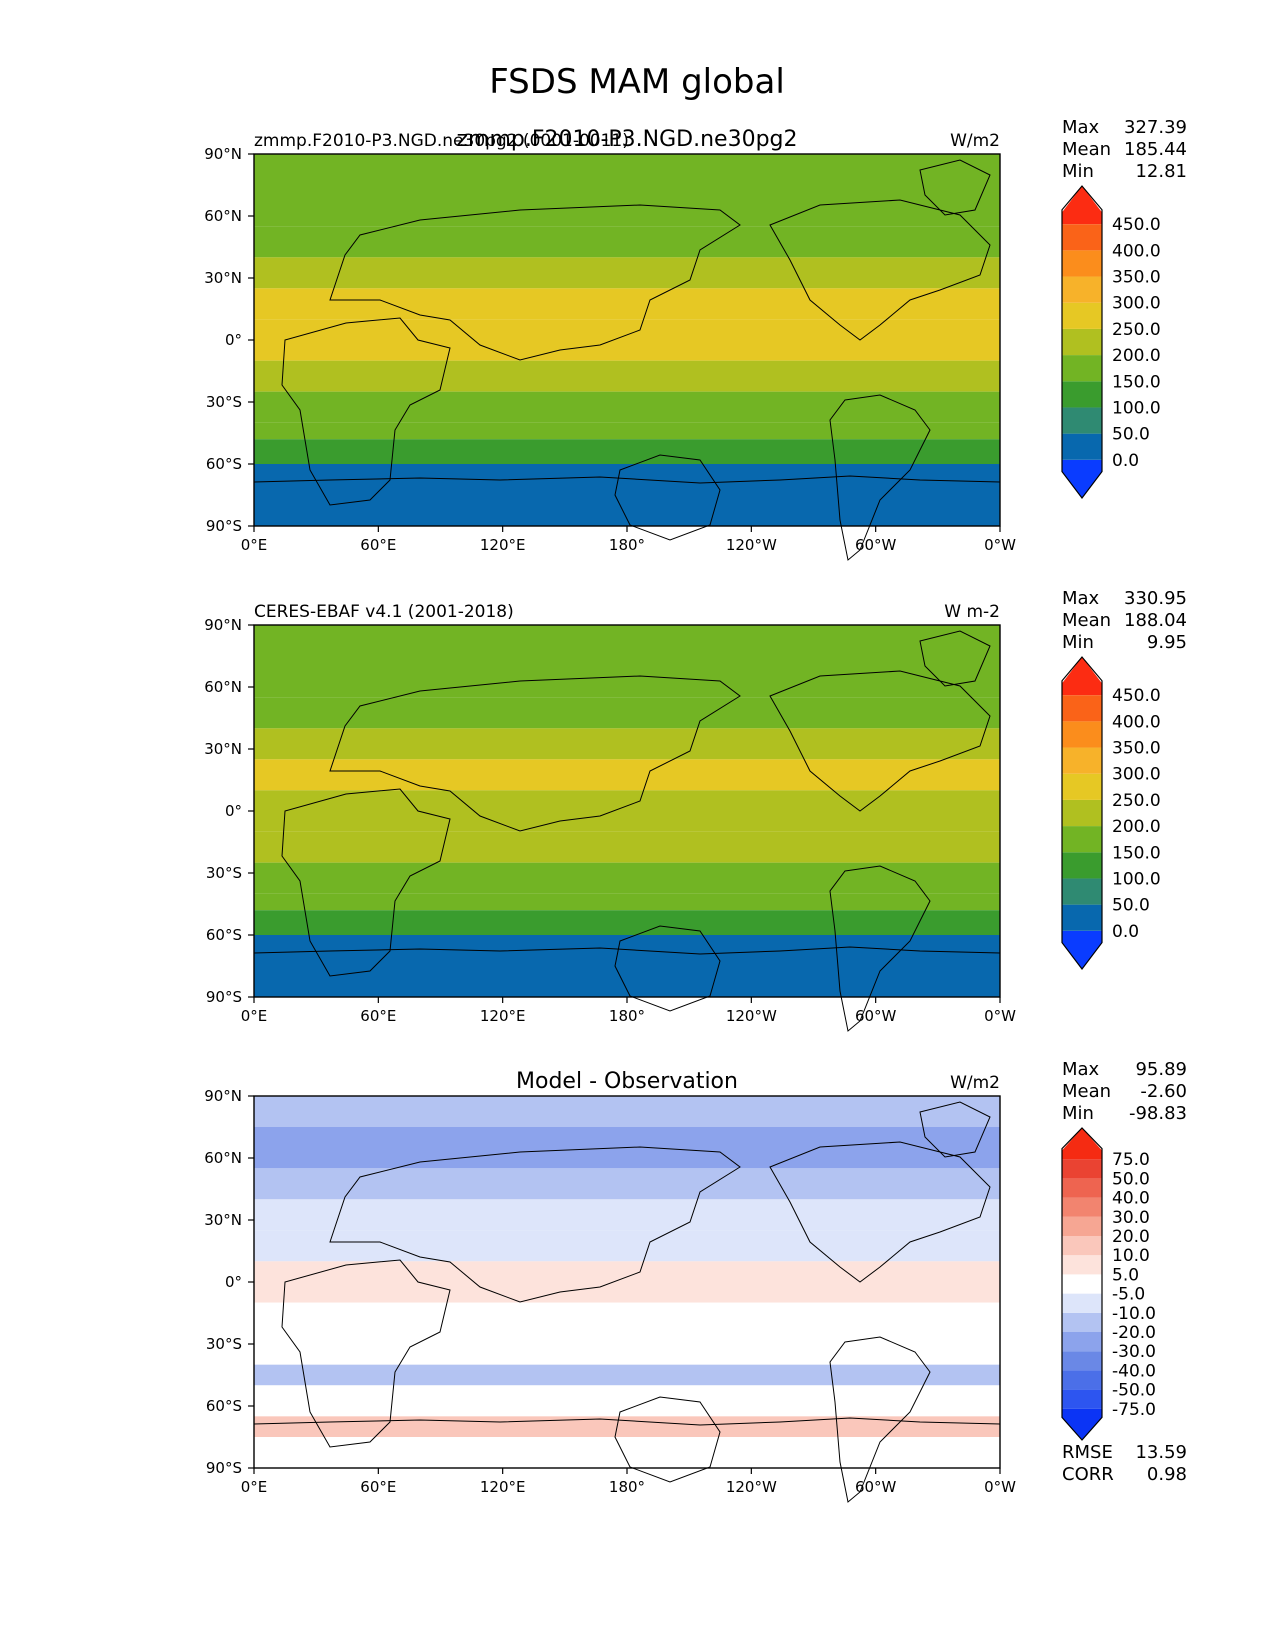 This screenshot has height=1650, width=1275. Describe the element at coordinates (1167, 642) in the screenshot. I see `stat-value: 9.95` at that location.